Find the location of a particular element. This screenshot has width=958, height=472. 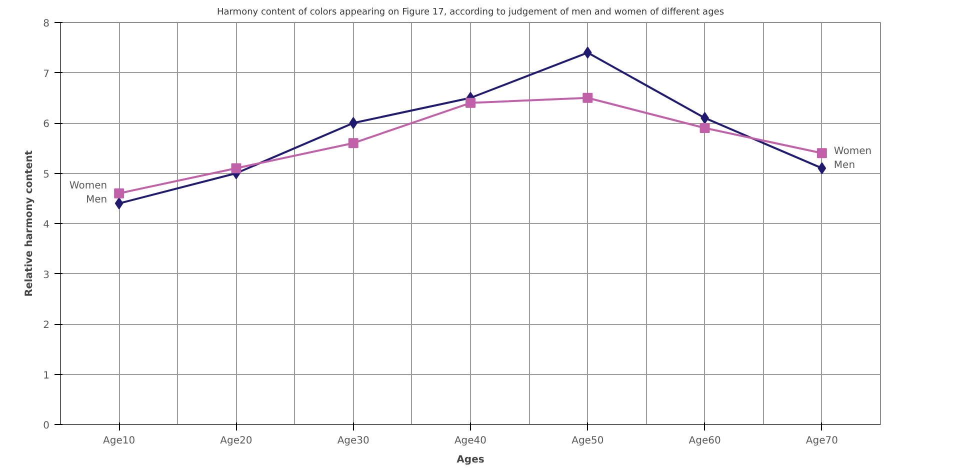

x-tick-label: Age20 is located at coordinates (236, 441).